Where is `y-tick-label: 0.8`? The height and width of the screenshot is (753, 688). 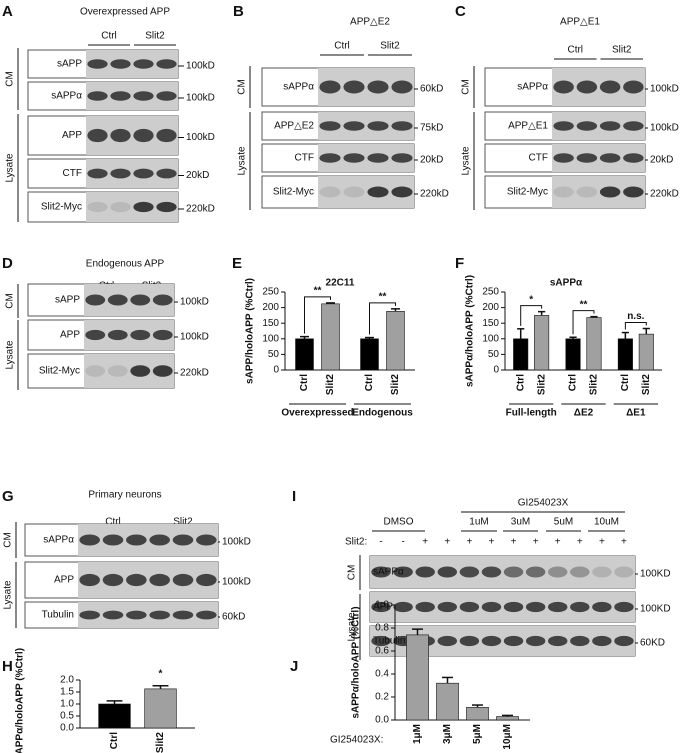 y-tick-label: 0.8 is located at coordinates (382, 628).